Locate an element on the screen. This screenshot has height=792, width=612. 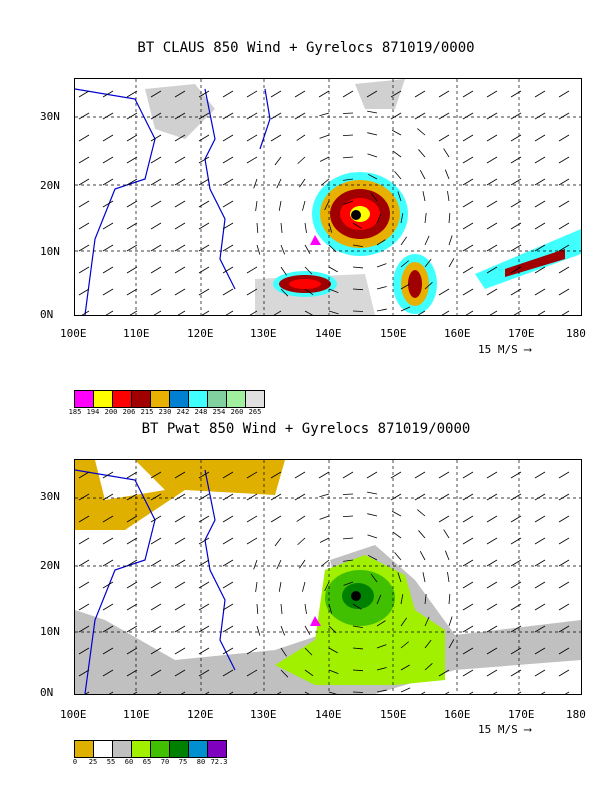
lat-label: 10N is located at coordinates (50, 631).